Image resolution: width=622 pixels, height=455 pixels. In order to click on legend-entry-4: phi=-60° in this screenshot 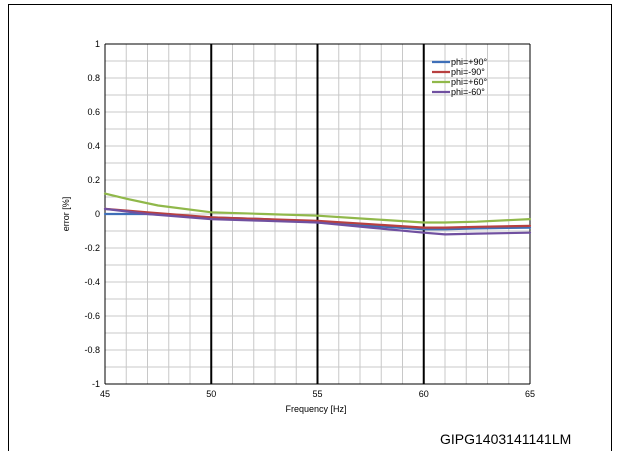, I will do `click(468, 92)`.